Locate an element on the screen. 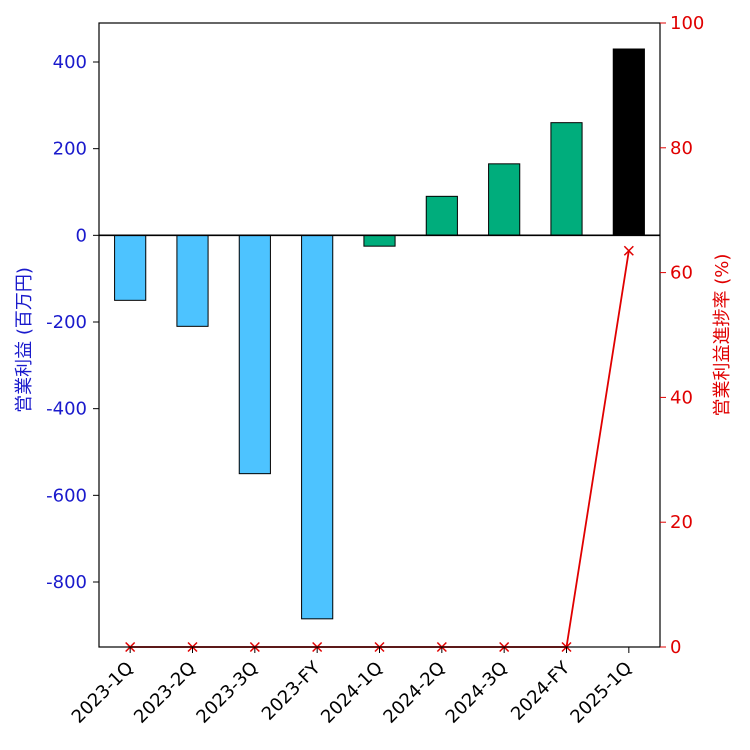  progress-point-2025-1Q is located at coordinates (628, 250).